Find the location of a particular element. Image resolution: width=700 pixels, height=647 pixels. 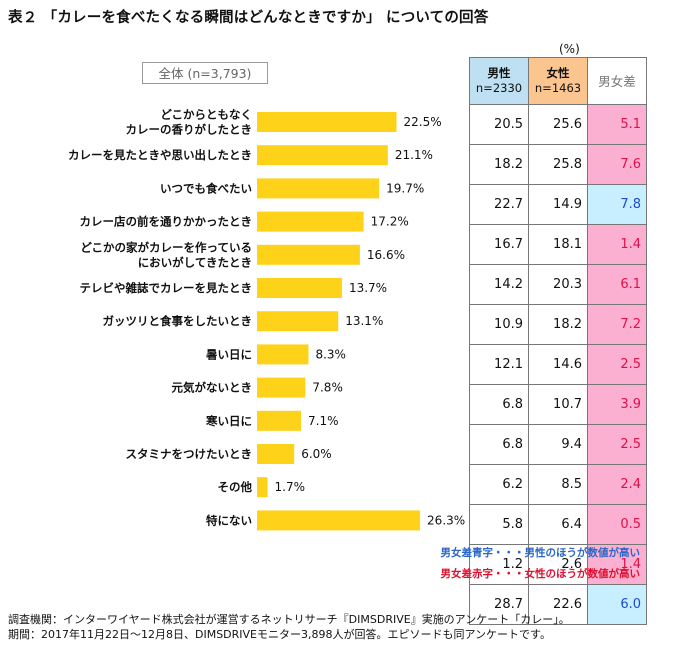

table-row: 12.1 14.6 2.5 is located at coordinates (558, 364).